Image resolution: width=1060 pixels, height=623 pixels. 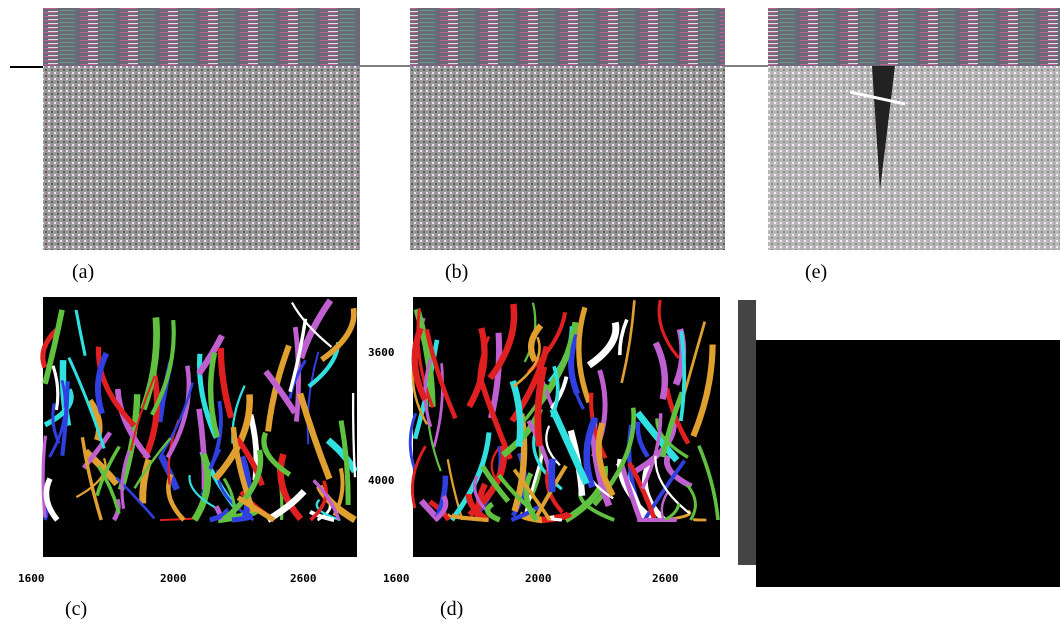 What do you see at coordinates (451, 609) in the screenshot?
I see `panel-label: (d)` at bounding box center [451, 609].